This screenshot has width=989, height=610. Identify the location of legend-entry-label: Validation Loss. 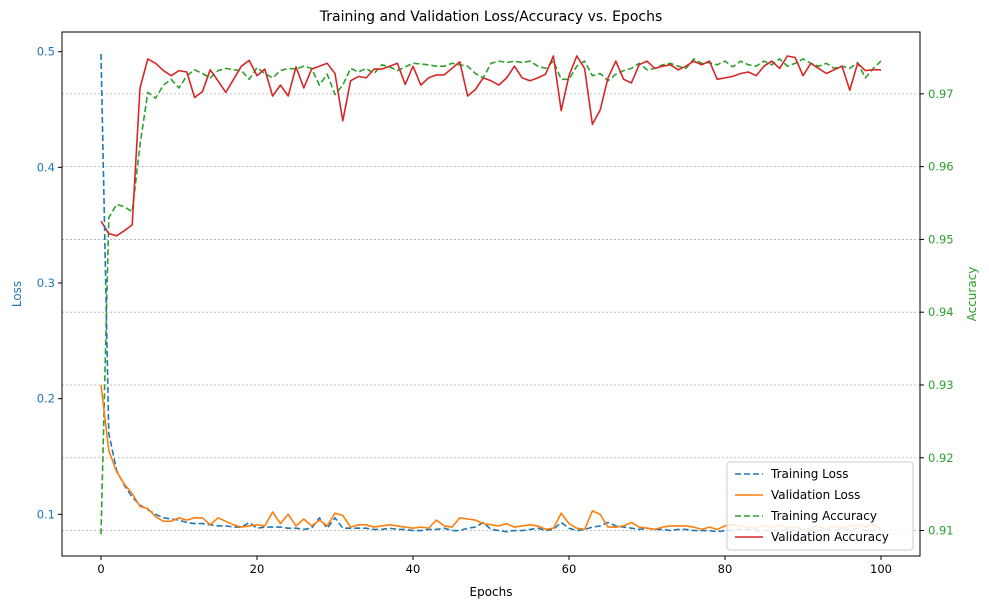
(815, 495).